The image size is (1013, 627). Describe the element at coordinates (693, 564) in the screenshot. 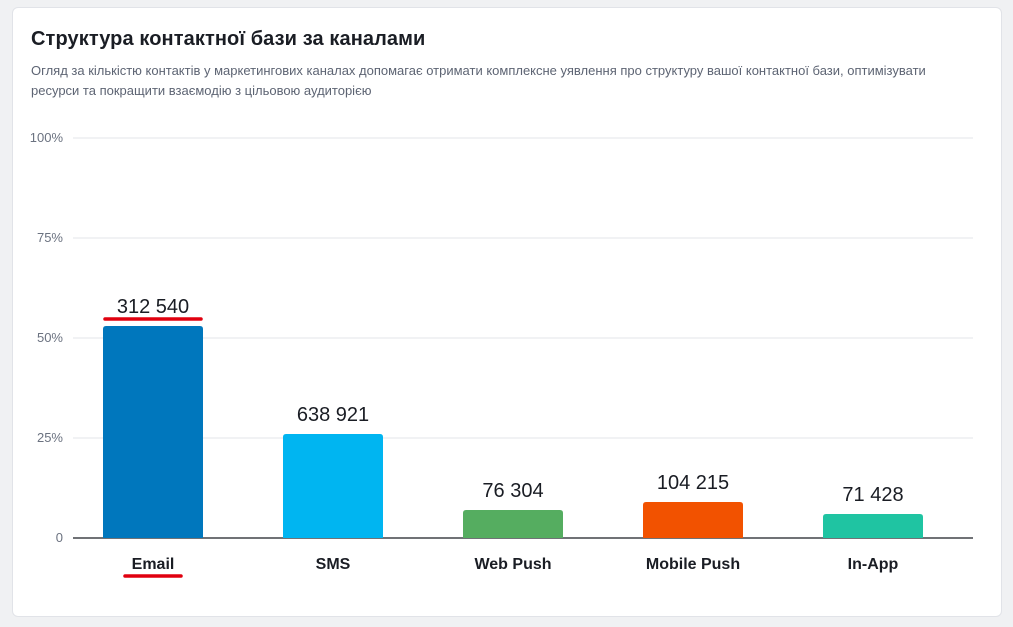

I see `category-label-mobile-push: Mobile Push` at that location.